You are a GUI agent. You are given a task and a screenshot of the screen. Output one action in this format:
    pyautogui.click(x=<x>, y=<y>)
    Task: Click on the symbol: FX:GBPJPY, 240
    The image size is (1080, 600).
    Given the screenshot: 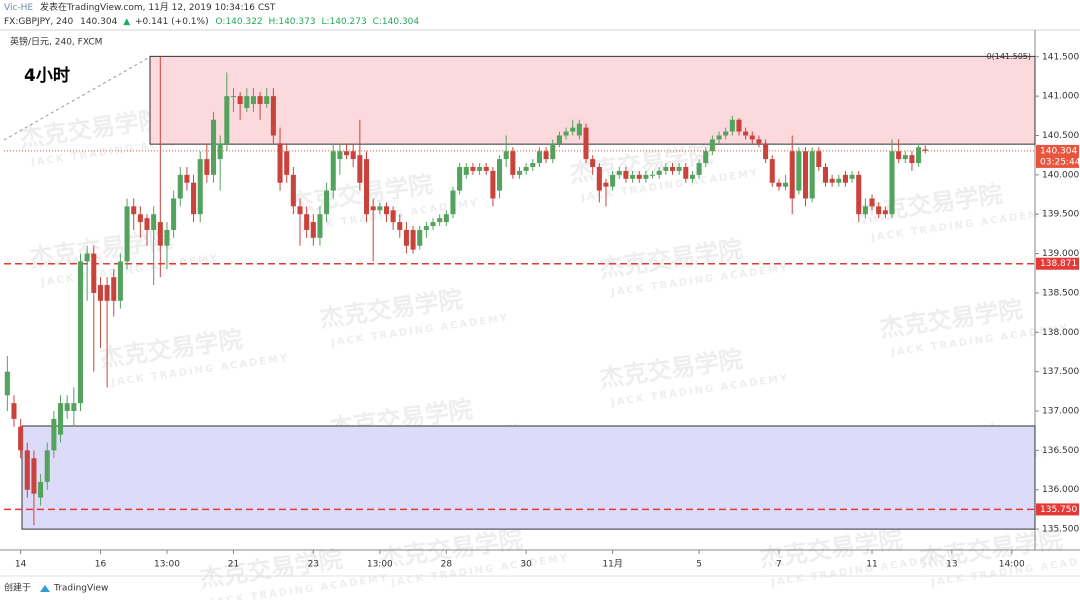 What is the action you would take?
    pyautogui.click(x=39, y=22)
    